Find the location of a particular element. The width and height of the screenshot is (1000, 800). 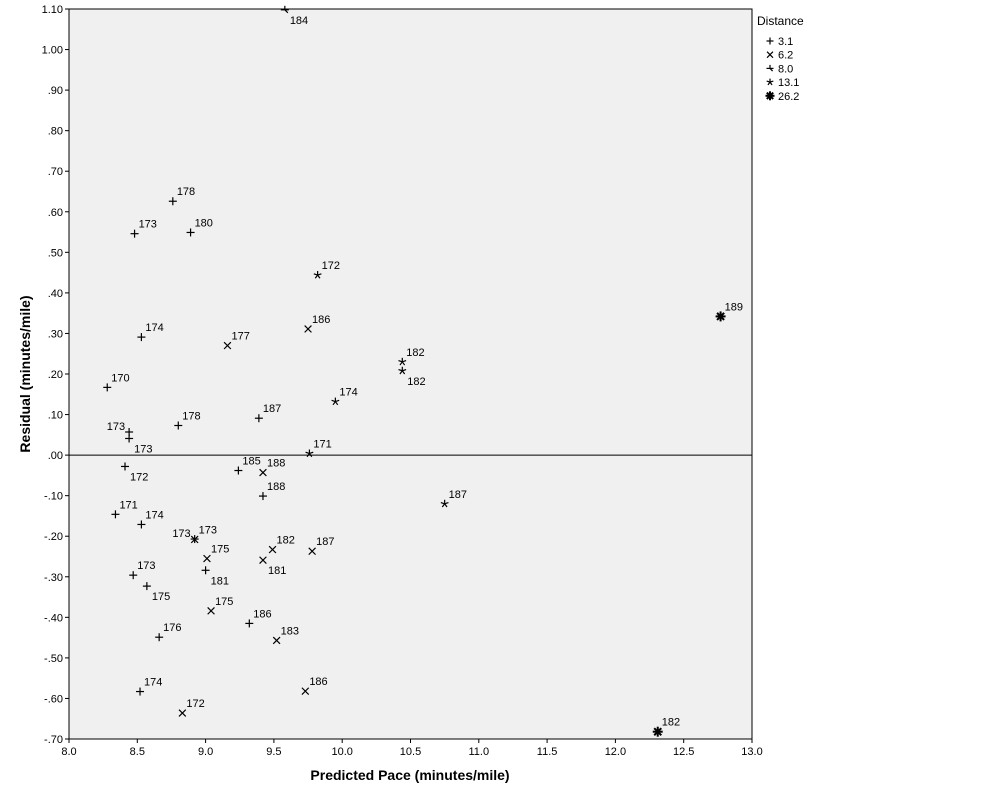

legend-marker-tri is located at coordinates (770, 68).